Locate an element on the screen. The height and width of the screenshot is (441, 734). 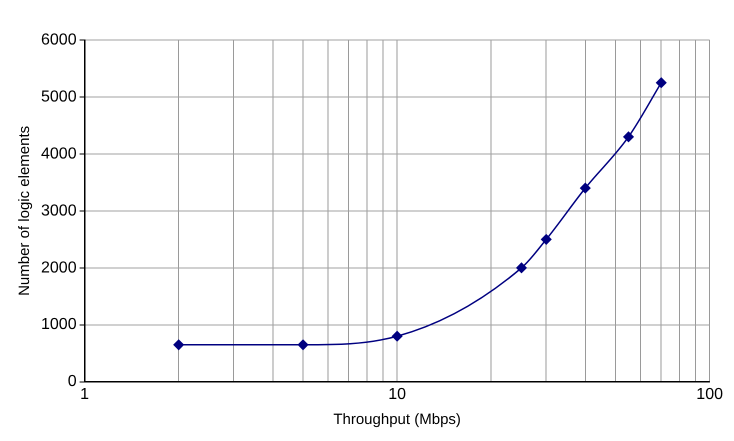
y-axis-title: Number of logic elements is located at coordinates (25, 211).